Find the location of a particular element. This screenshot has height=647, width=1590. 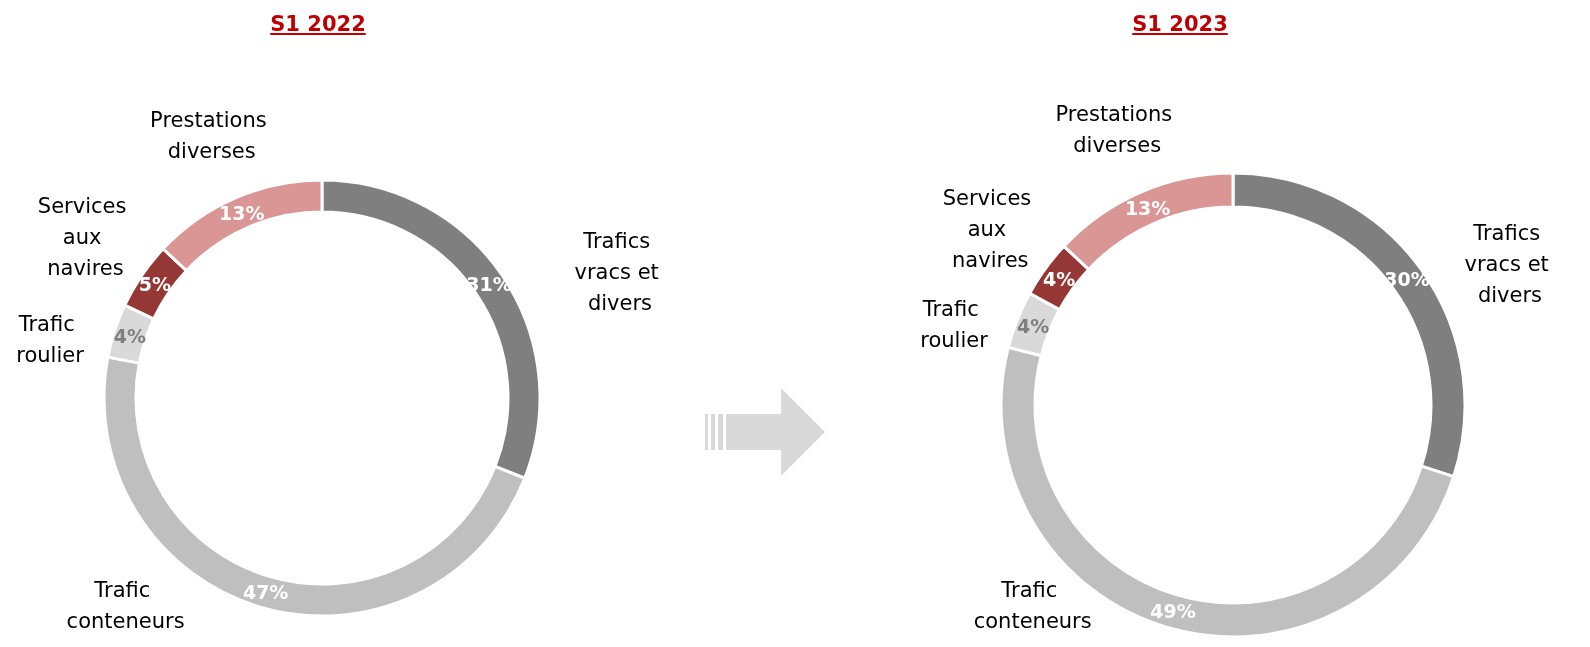

data-label: 5% is located at coordinates (155, 284).